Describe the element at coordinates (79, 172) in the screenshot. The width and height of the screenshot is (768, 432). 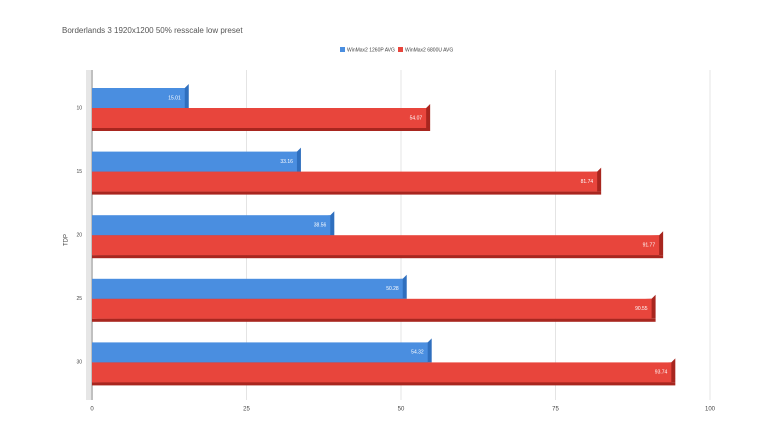
I see `y-tick-label: 15` at that location.